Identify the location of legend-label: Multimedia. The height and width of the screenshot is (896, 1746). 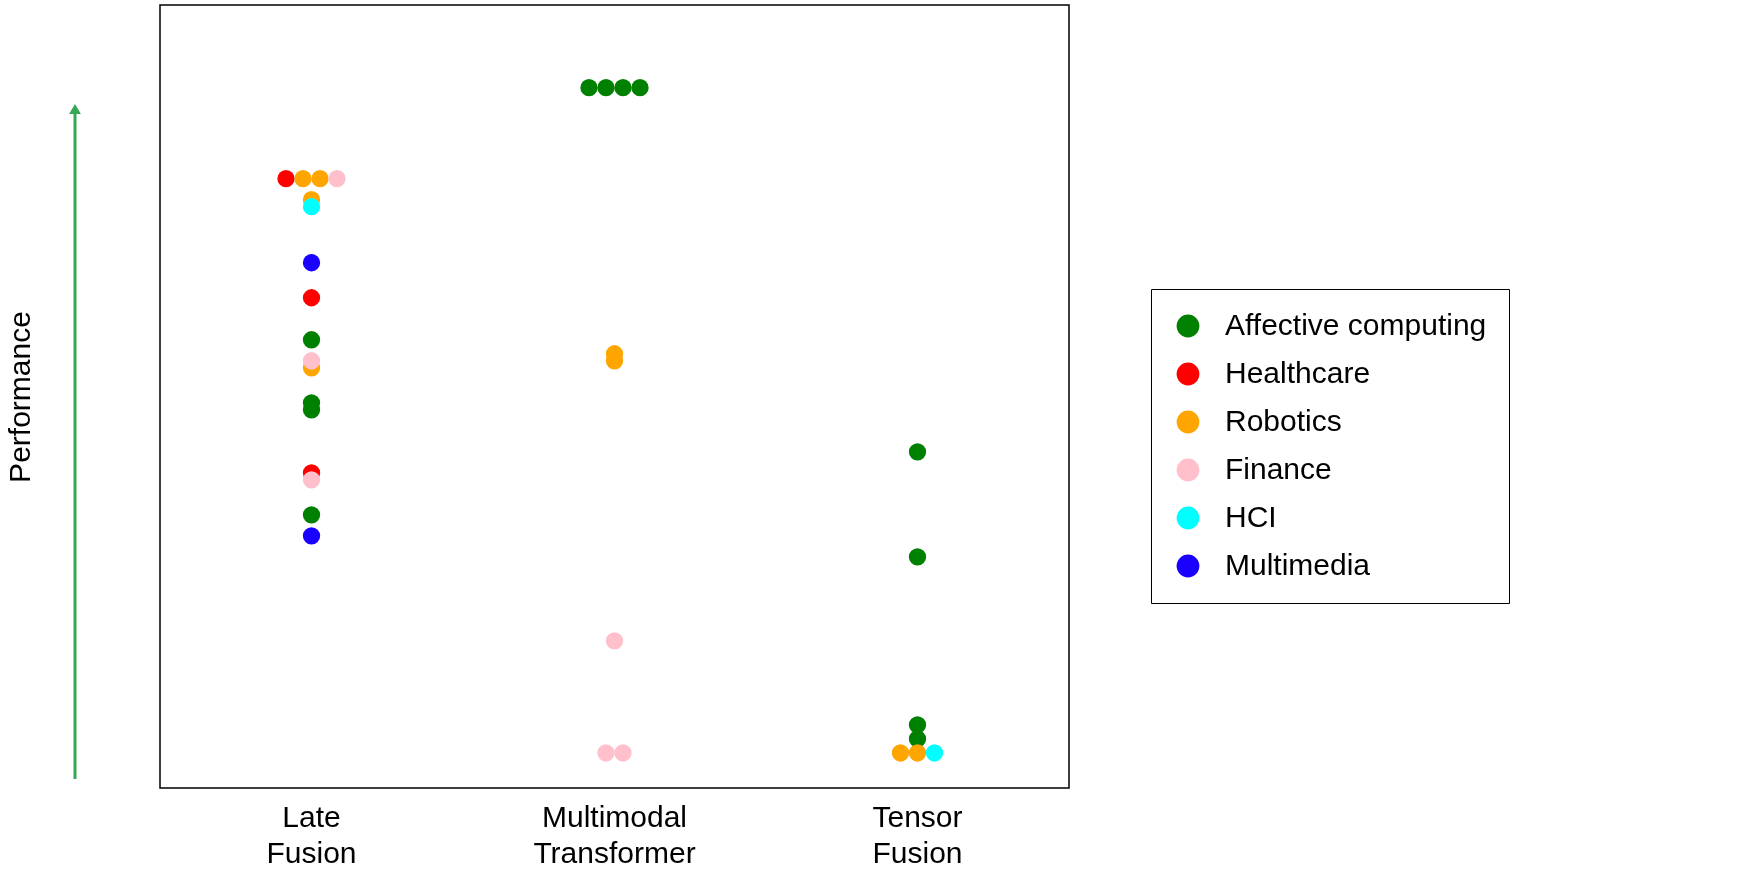
(1298, 564).